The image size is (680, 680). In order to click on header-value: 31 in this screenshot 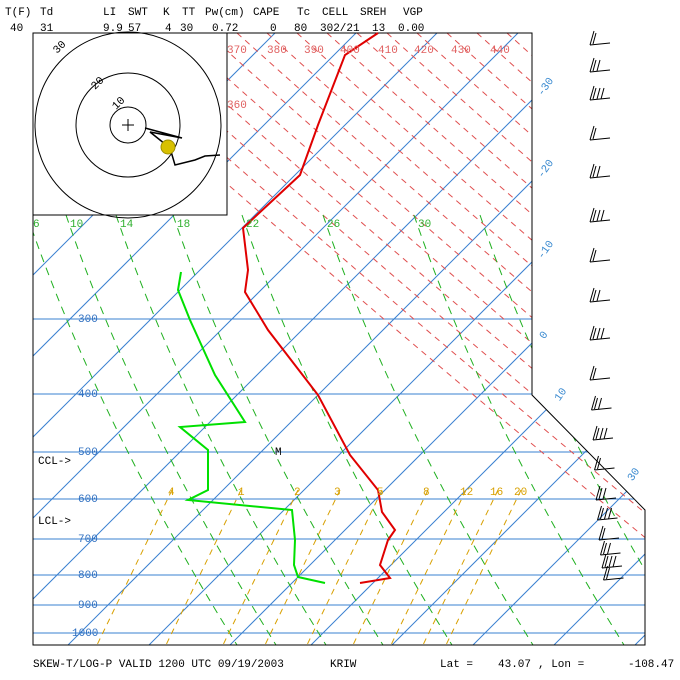, I will do `click(47, 29)`.